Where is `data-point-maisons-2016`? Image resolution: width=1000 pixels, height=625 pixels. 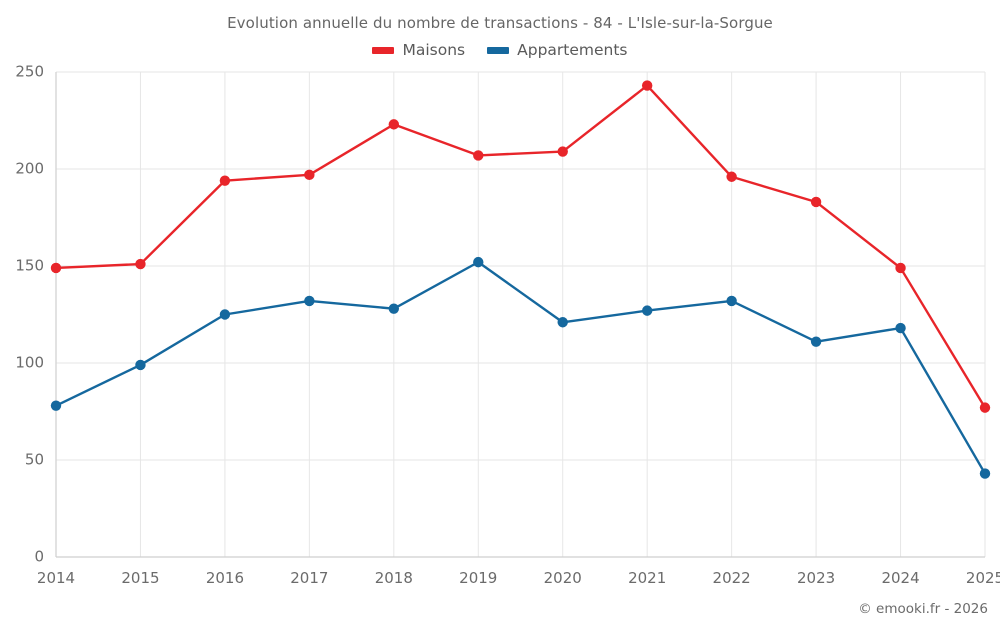 data-point-maisons-2016 is located at coordinates (225, 180).